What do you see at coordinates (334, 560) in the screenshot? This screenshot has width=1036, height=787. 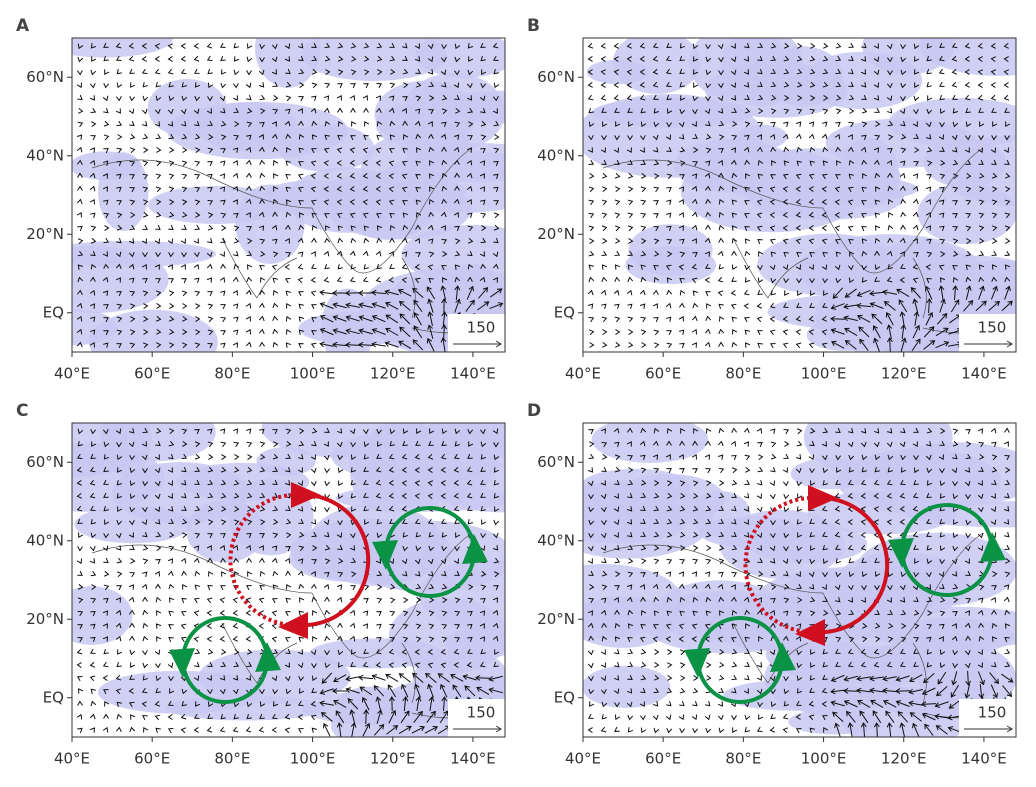 I see `anticyclone` at bounding box center [334, 560].